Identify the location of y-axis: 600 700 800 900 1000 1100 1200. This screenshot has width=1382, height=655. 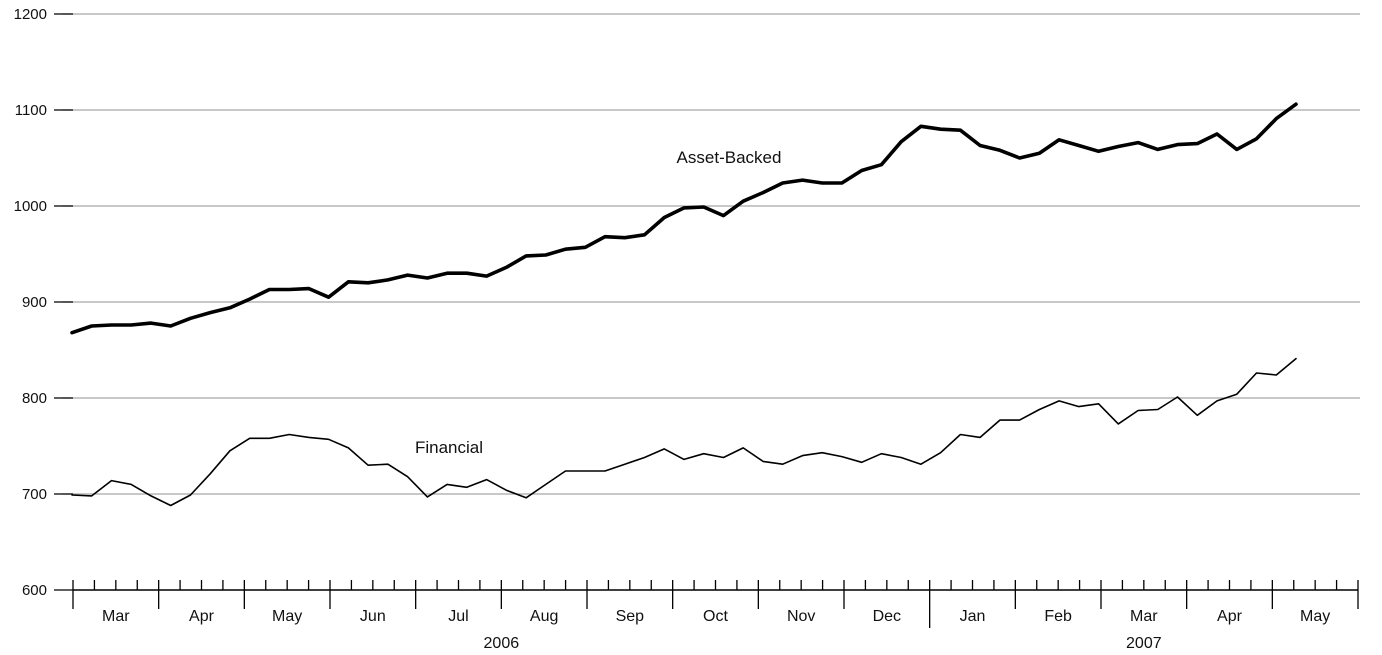
(43, 302).